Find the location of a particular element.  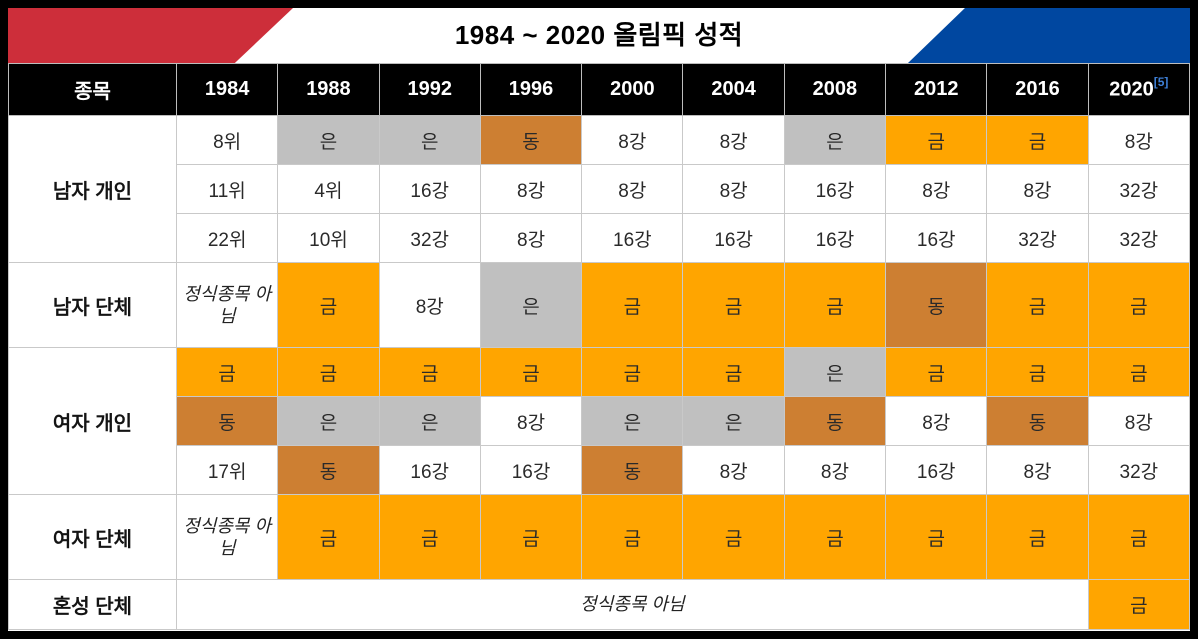

table-row: 11위 4위 16강 8강 8강 8강 16강 8강 8강 32강 is located at coordinates (599, 189).